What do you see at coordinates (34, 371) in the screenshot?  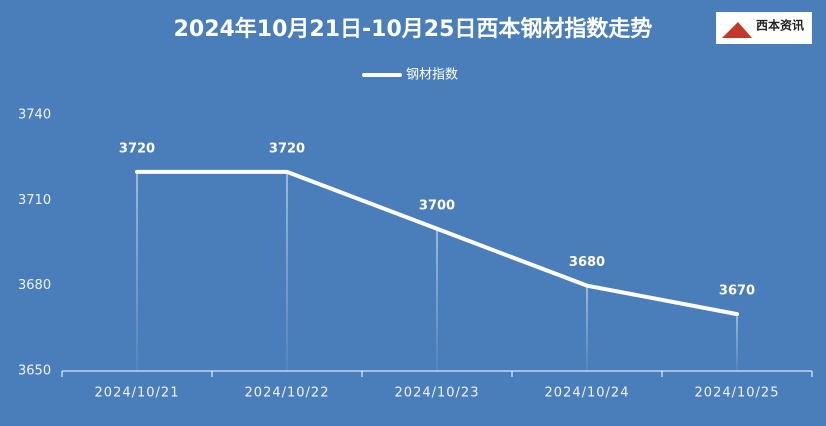 I see `y-tick-label: 3650` at bounding box center [34, 371].